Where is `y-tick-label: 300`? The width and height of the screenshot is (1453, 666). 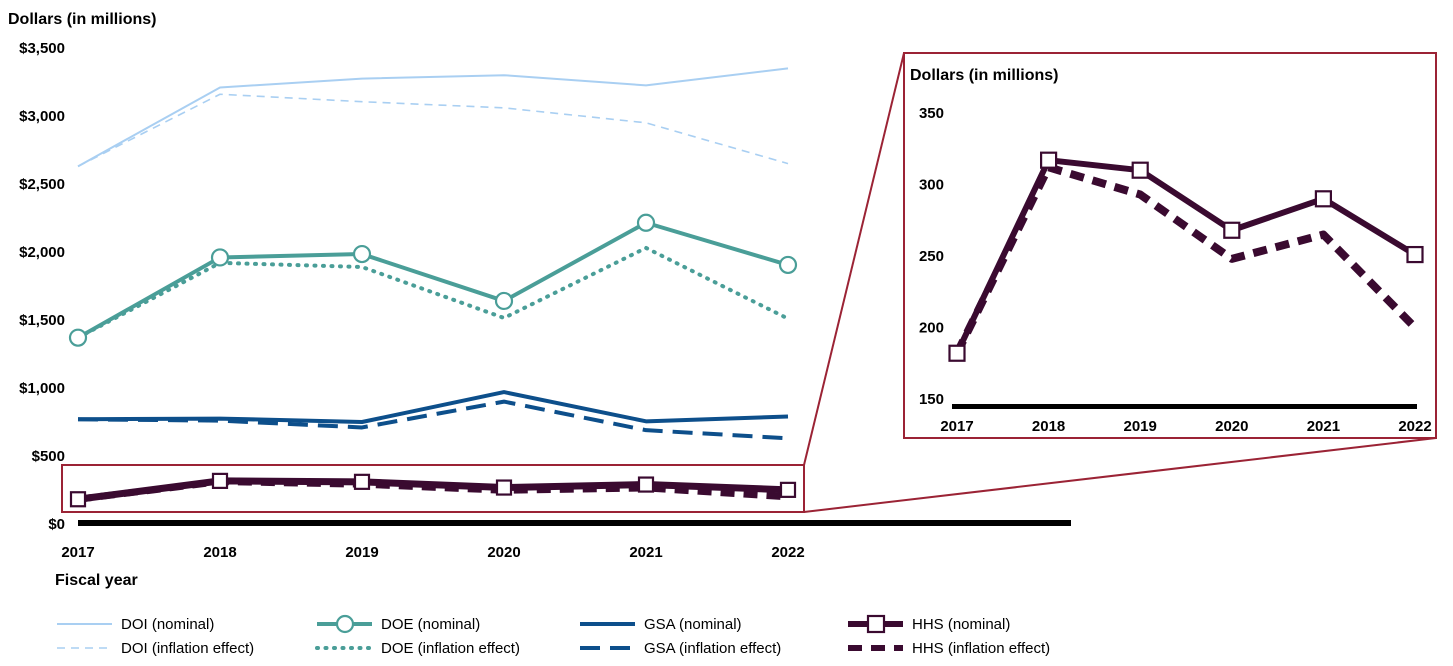 y-tick-label: 300 is located at coordinates (931, 185).